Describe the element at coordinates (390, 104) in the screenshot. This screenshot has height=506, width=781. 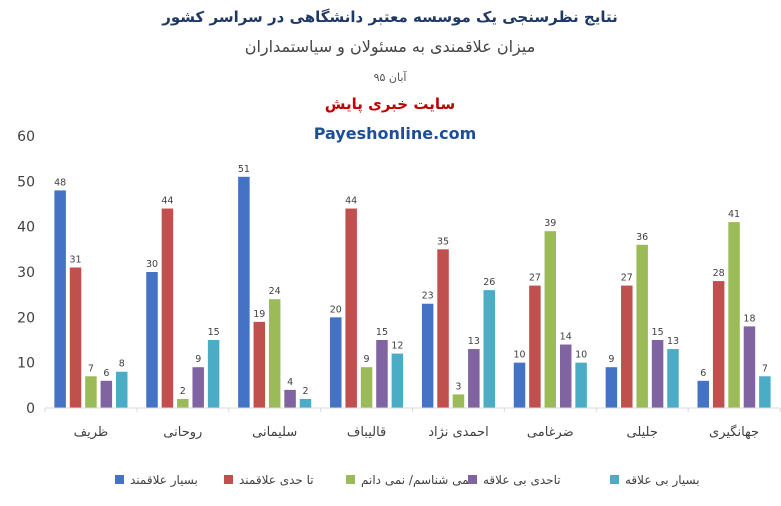
I see `site-name: سایت خبری پایش` at that location.